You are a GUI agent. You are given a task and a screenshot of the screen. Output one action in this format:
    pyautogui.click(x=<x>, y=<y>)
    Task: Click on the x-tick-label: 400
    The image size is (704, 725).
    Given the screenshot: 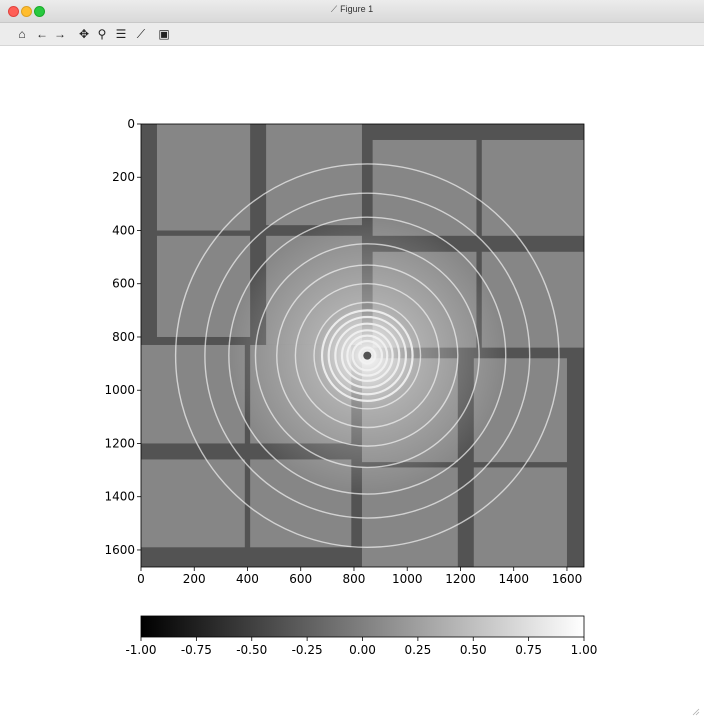 What is the action you would take?
    pyautogui.click(x=247, y=579)
    